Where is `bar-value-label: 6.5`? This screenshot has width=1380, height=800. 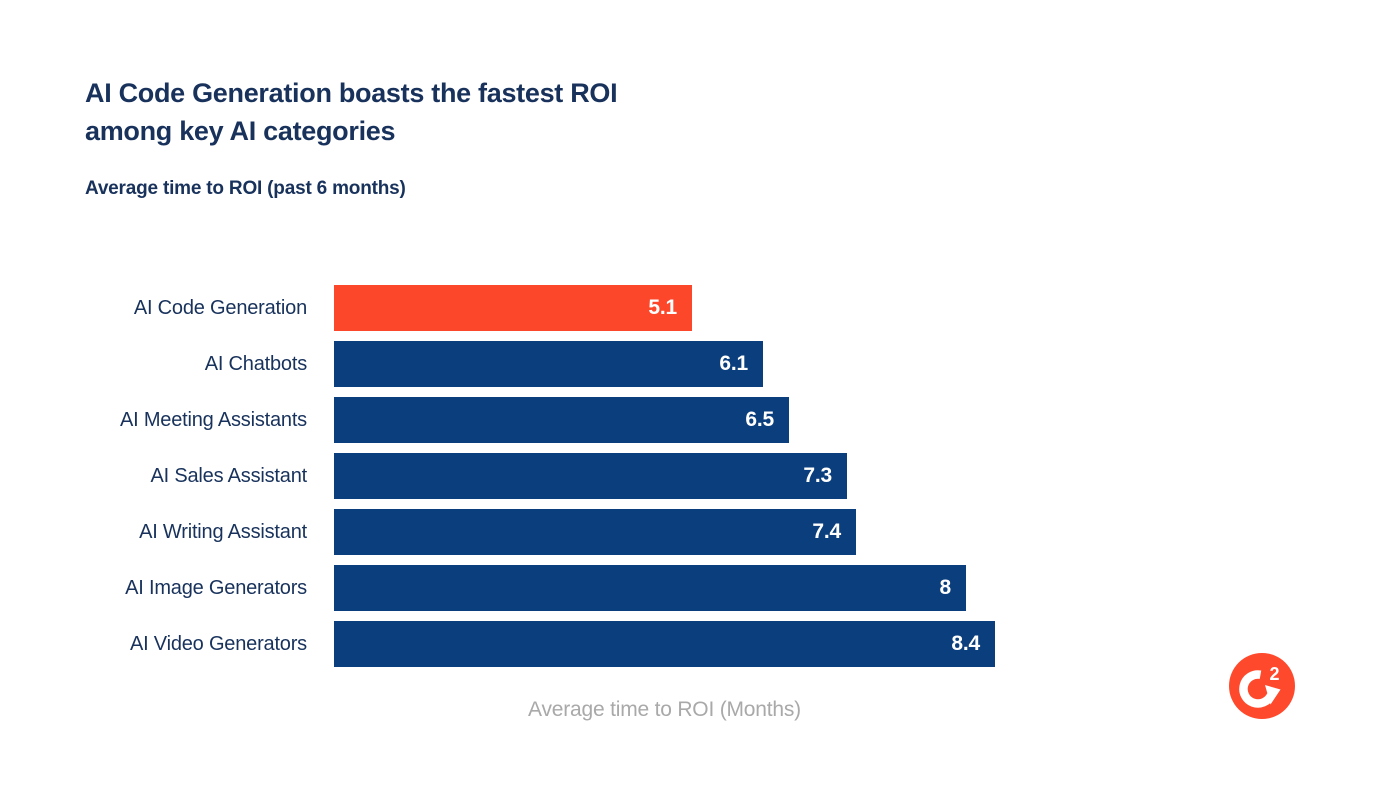
bar-value-label: 6.5 is located at coordinates (759, 419).